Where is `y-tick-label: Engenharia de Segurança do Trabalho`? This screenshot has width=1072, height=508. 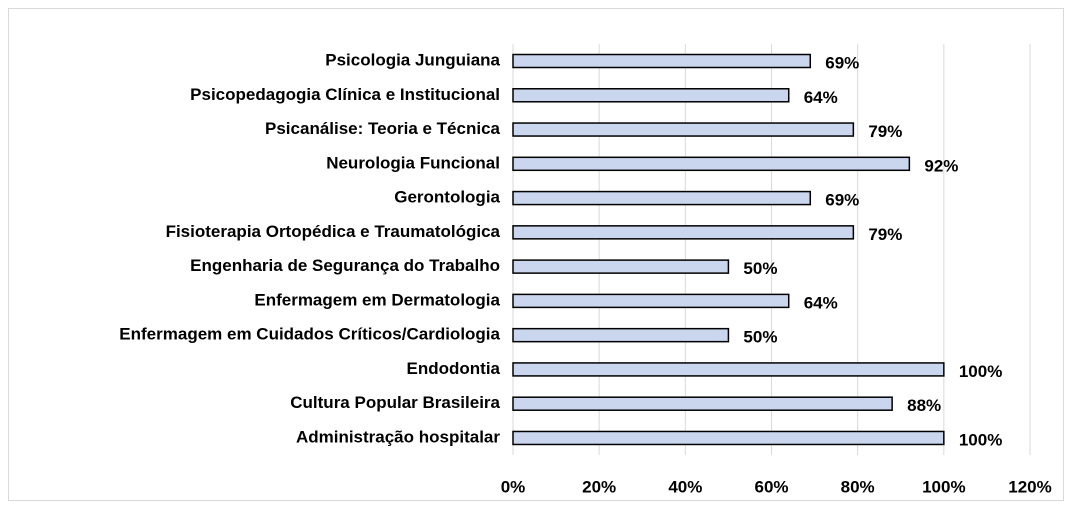 y-tick-label: Engenharia de Segurança do Trabalho is located at coordinates (345, 265).